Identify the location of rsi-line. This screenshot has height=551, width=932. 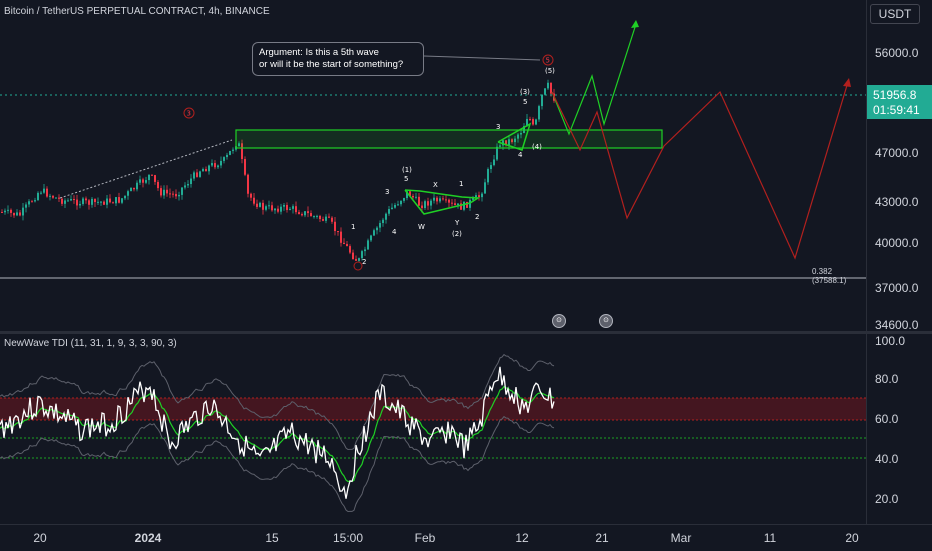
(277, 432).